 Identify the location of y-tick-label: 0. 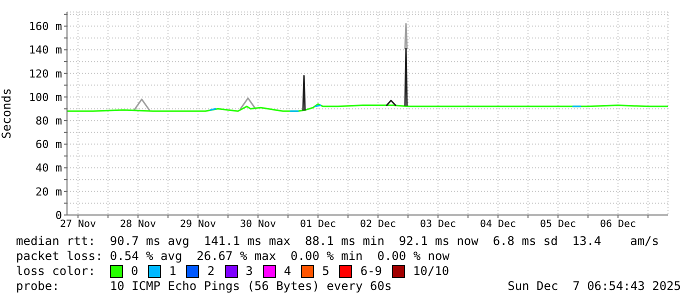
(58, 215).